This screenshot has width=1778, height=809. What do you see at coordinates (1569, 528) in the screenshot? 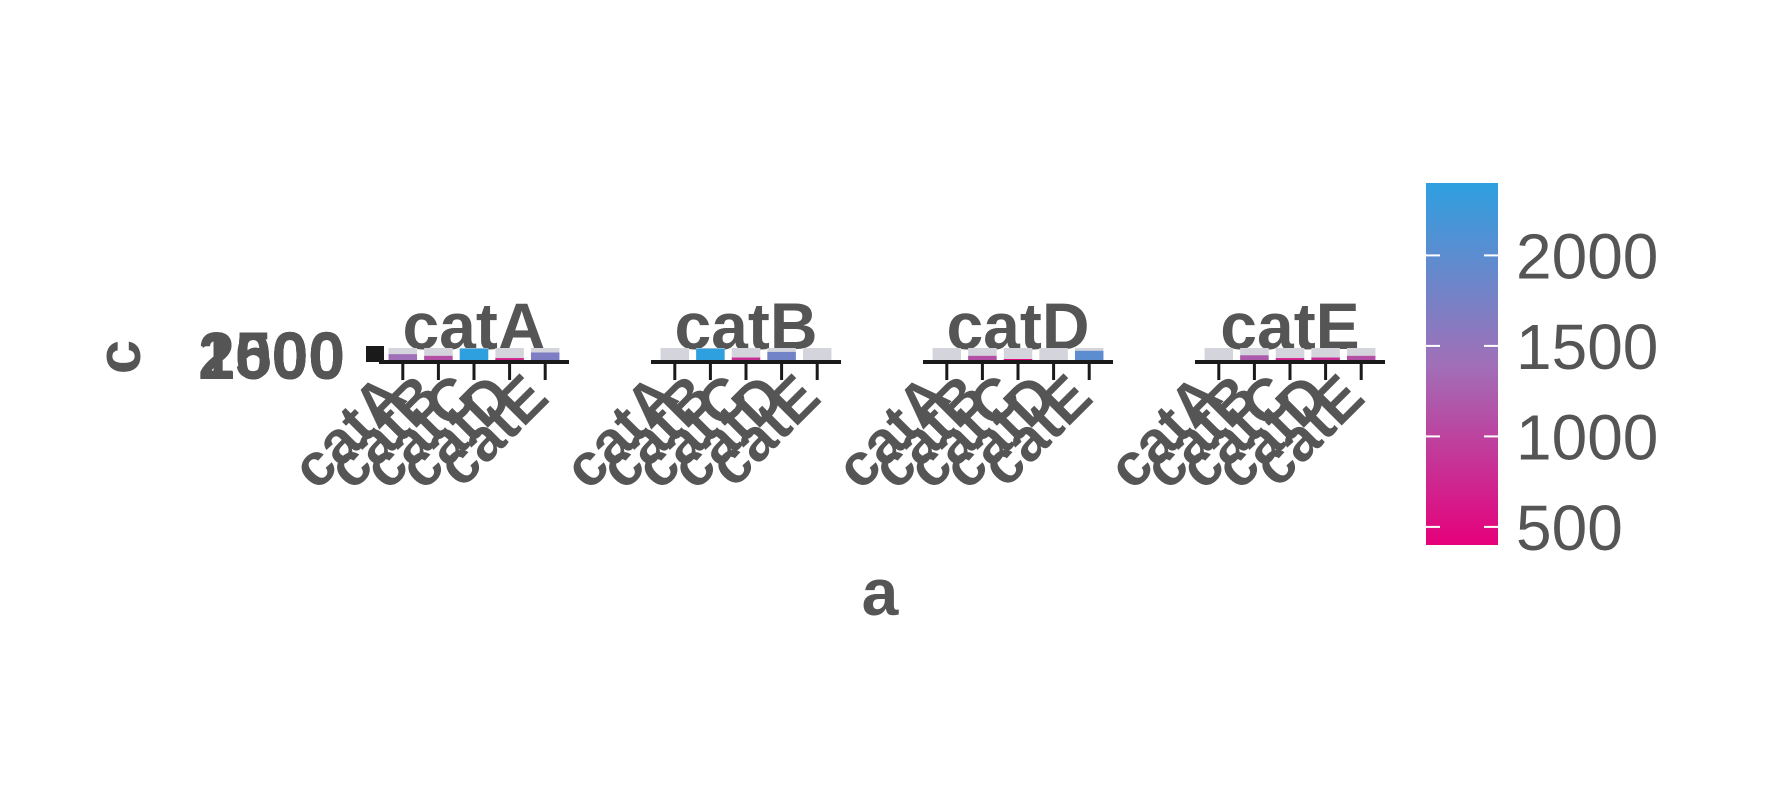
I see `colorbar-tick-label: 500` at bounding box center [1569, 528].